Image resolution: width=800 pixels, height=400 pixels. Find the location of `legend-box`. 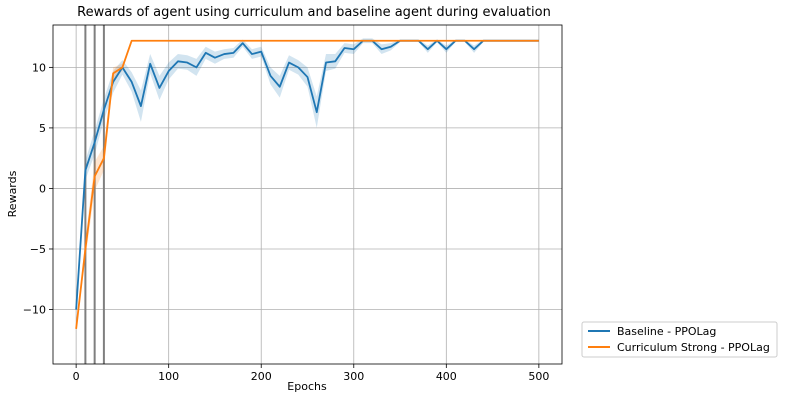

legend-box is located at coordinates (679, 339).